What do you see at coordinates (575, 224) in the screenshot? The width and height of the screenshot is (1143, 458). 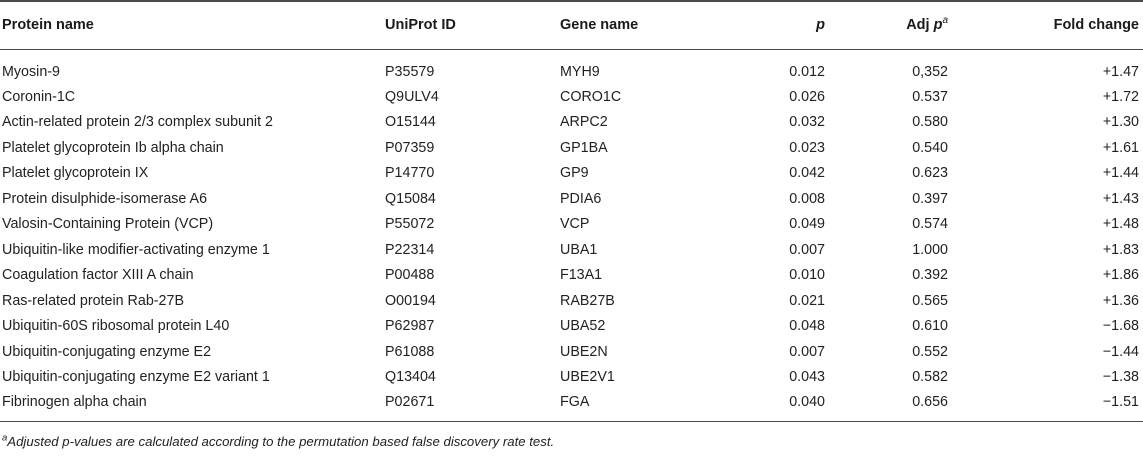 I see `cell-gene-name: VCP` at bounding box center [575, 224].